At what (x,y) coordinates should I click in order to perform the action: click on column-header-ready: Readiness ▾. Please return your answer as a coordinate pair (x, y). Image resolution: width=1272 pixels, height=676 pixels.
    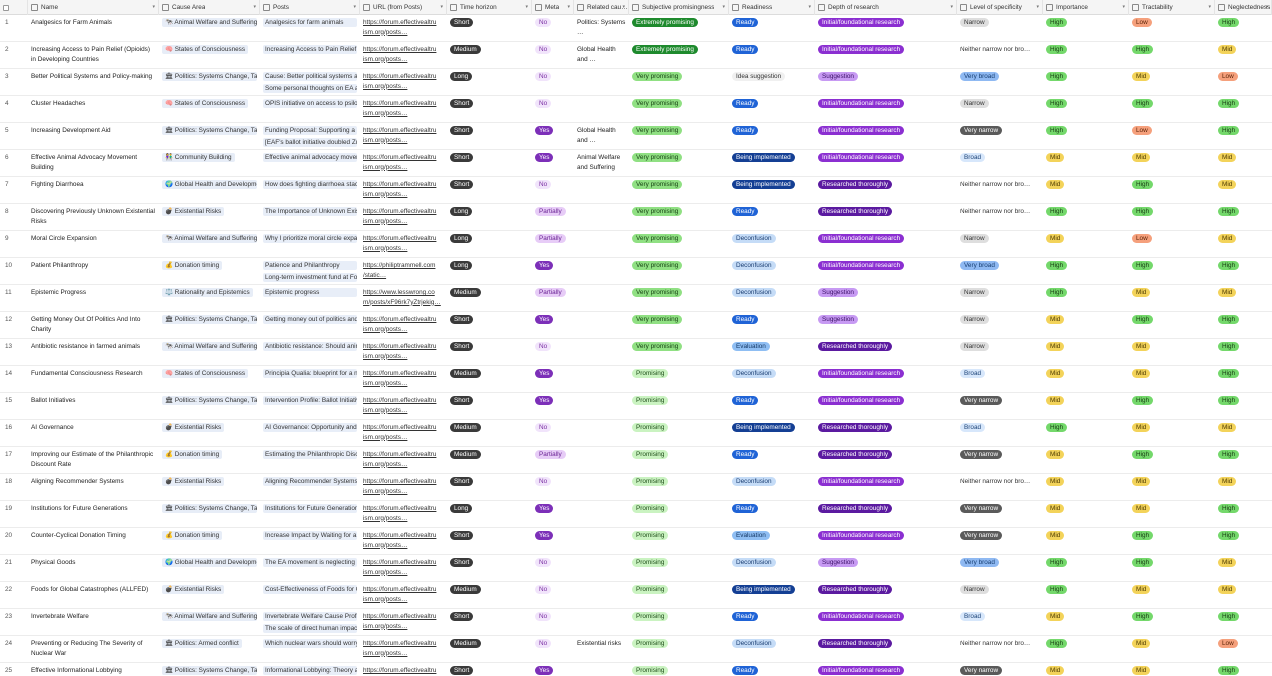
    Looking at the image, I should click on (772, 7).